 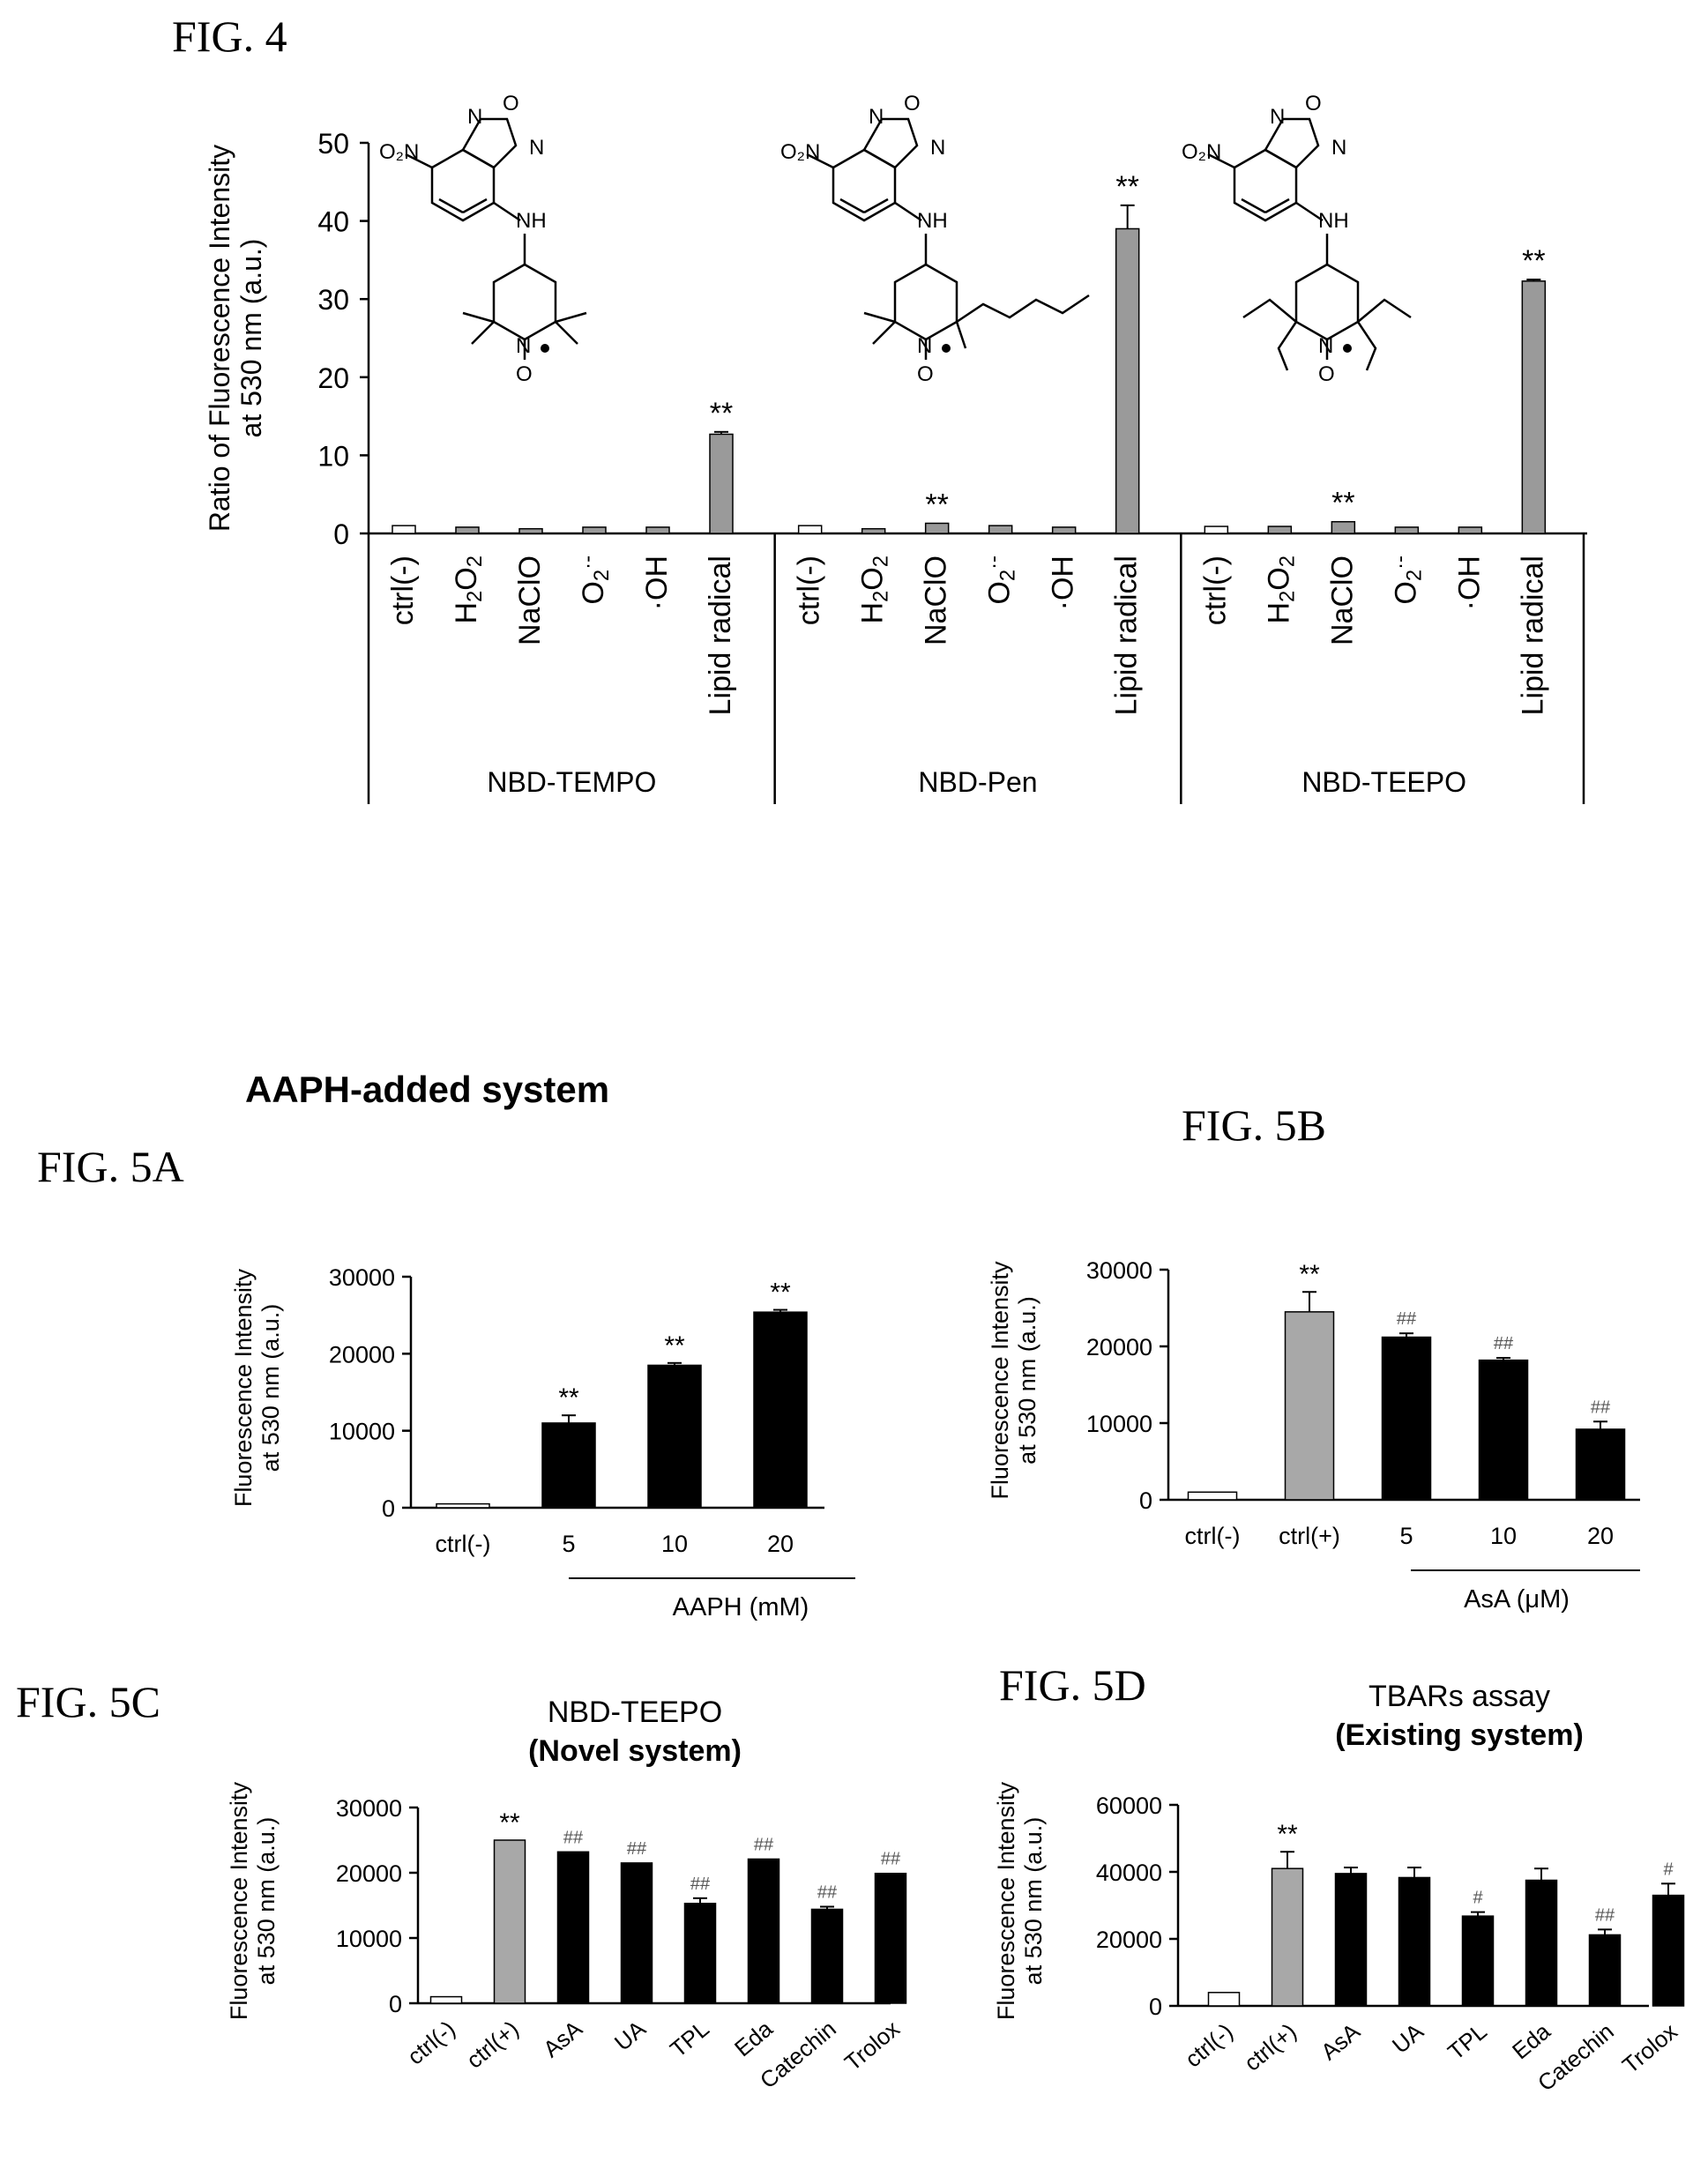 I want to click on fig5d-x-tick-label: AsA, so click(x=1340, y=2041).